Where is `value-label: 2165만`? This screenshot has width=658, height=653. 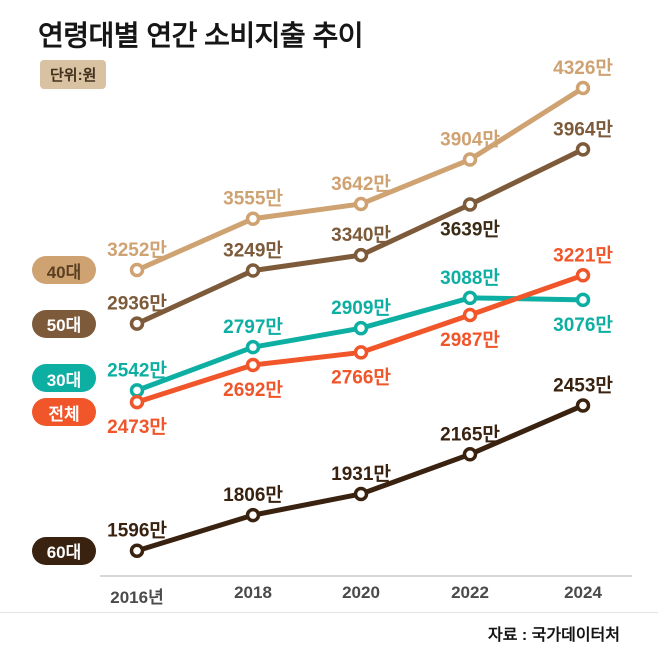
value-label: 2165만 is located at coordinates (470, 434).